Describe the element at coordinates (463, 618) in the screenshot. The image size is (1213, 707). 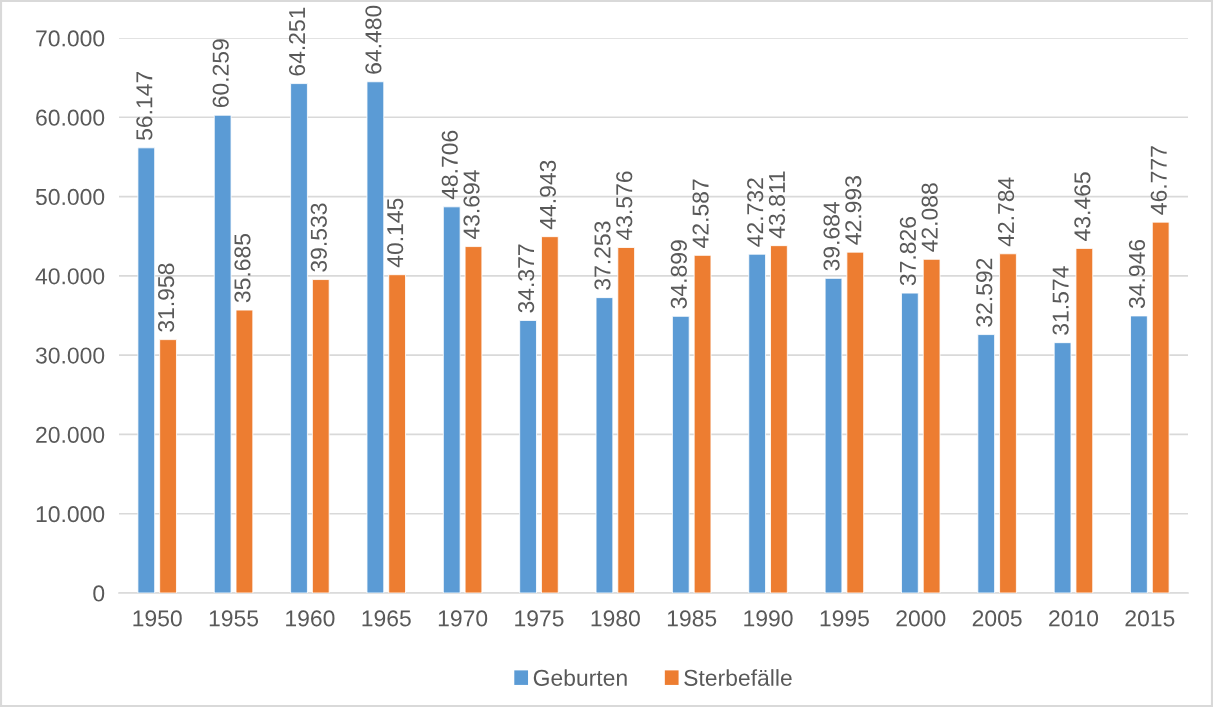
I see `x-tick-label: 1970` at that location.